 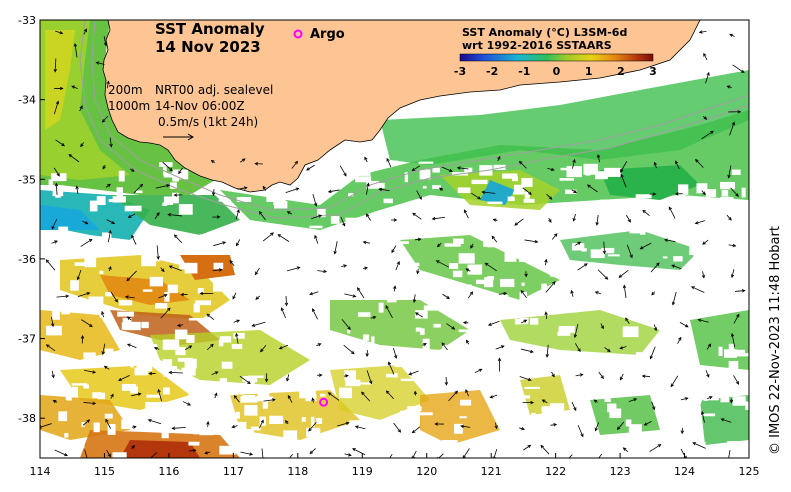 What do you see at coordinates (27, 179) in the screenshot?
I see `y-tick-label: -35` at bounding box center [27, 179].